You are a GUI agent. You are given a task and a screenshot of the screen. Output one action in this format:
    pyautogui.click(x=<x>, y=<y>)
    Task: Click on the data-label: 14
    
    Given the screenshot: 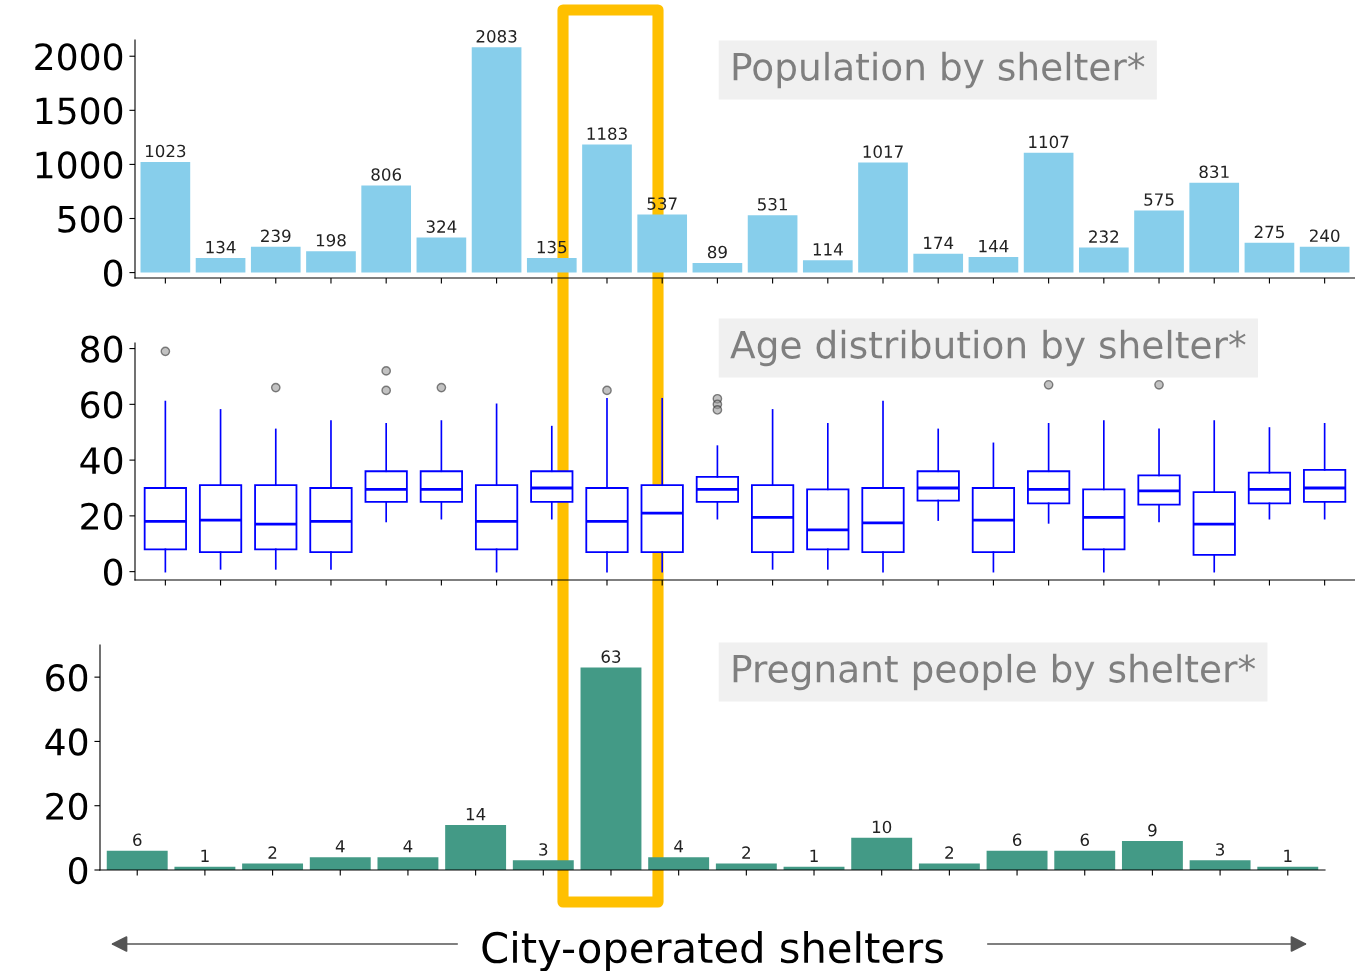 What is the action you would take?
    pyautogui.click(x=476, y=814)
    